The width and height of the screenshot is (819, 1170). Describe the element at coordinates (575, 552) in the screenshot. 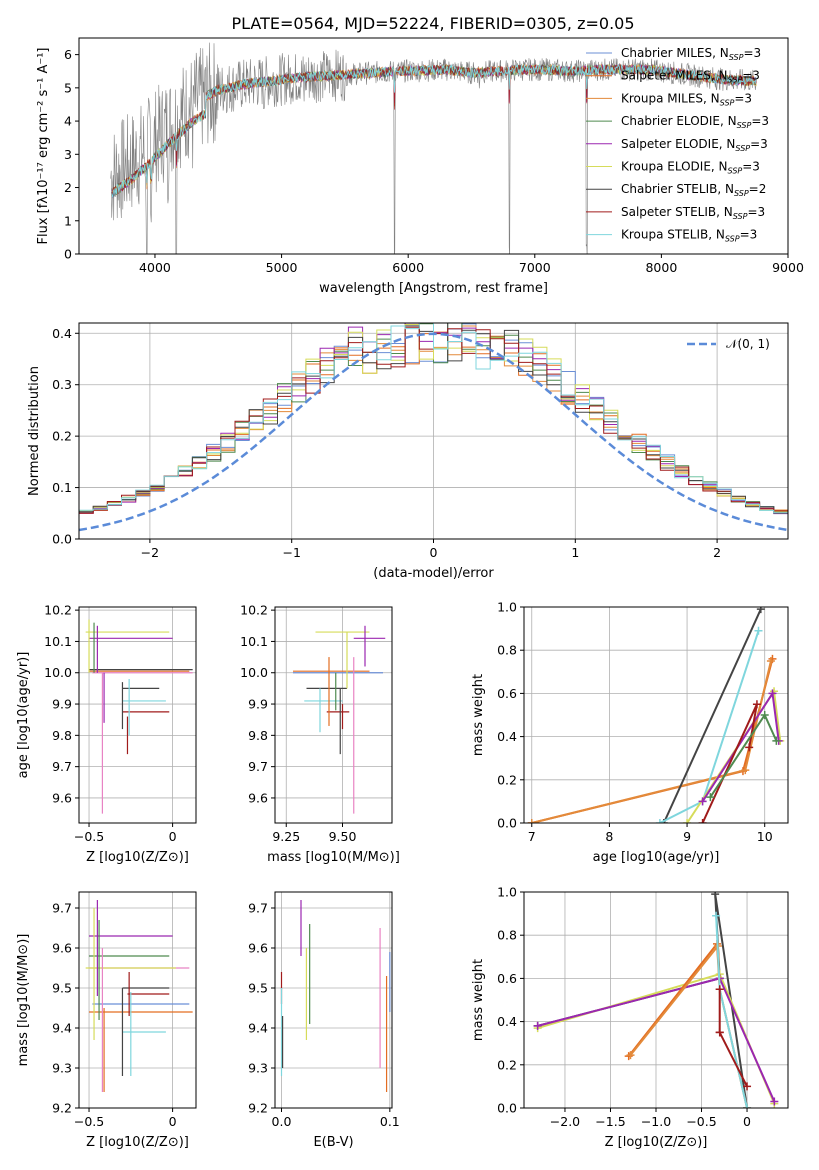

I see `x-tick-label: 1` at that location.